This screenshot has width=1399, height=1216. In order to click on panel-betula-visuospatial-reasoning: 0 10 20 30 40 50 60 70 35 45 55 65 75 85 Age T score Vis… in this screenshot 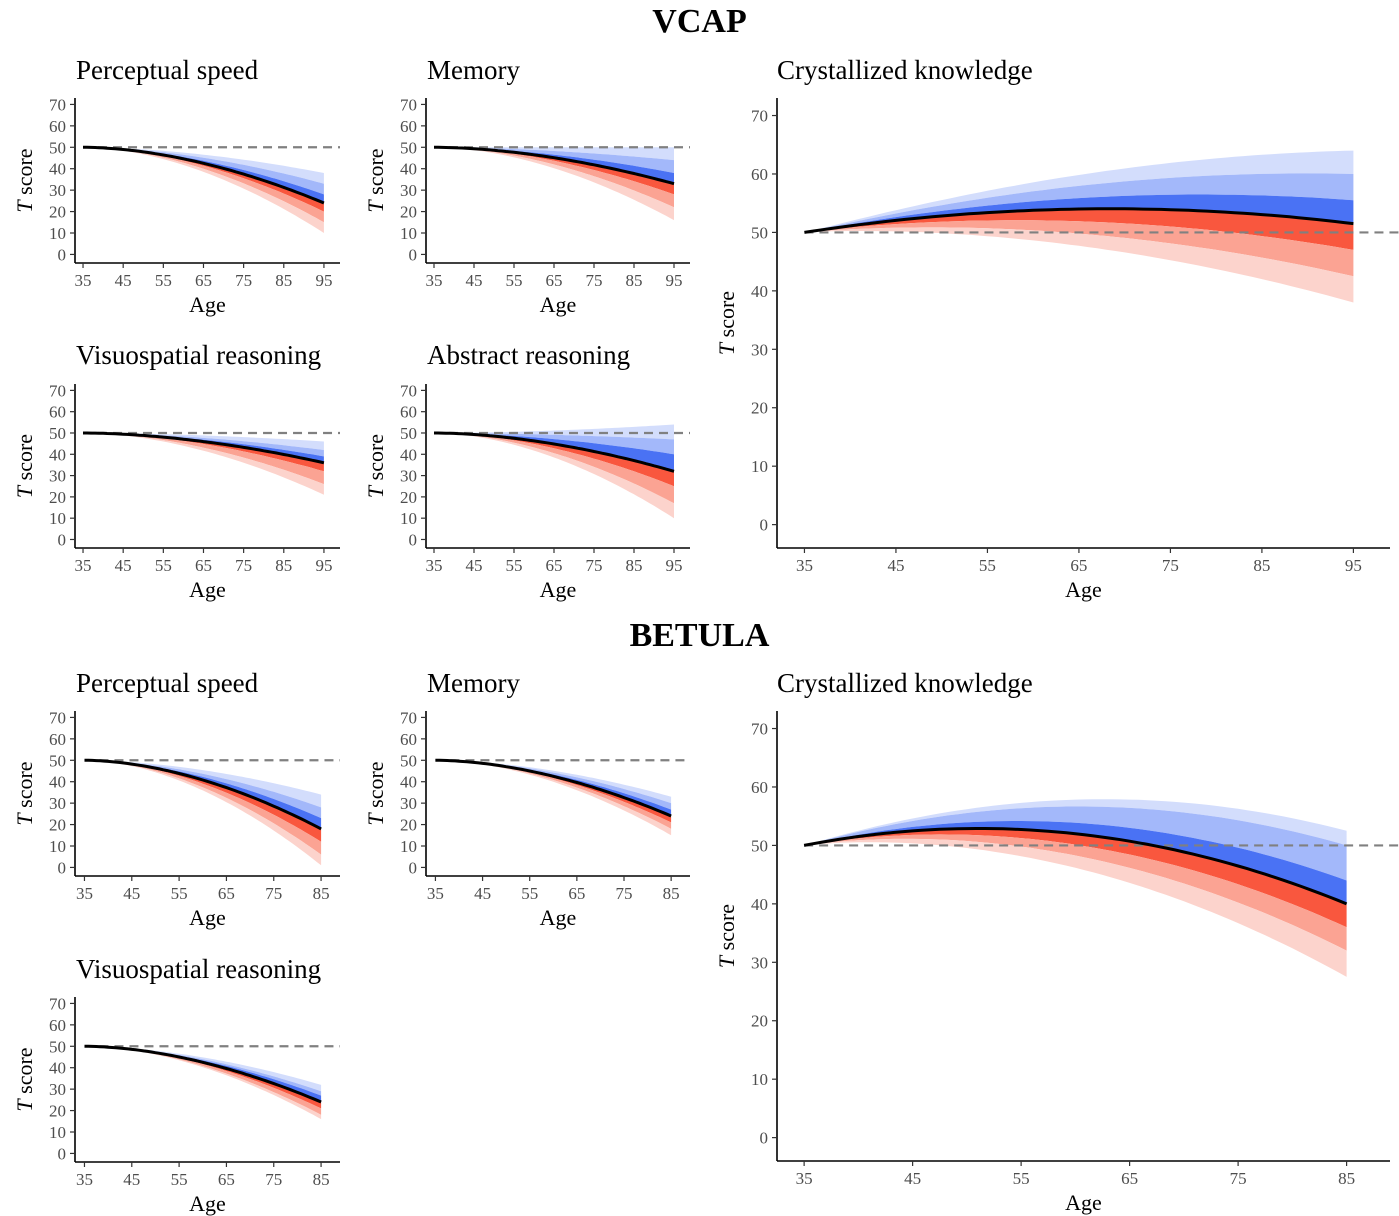, I will do `click(176, 1085)`.